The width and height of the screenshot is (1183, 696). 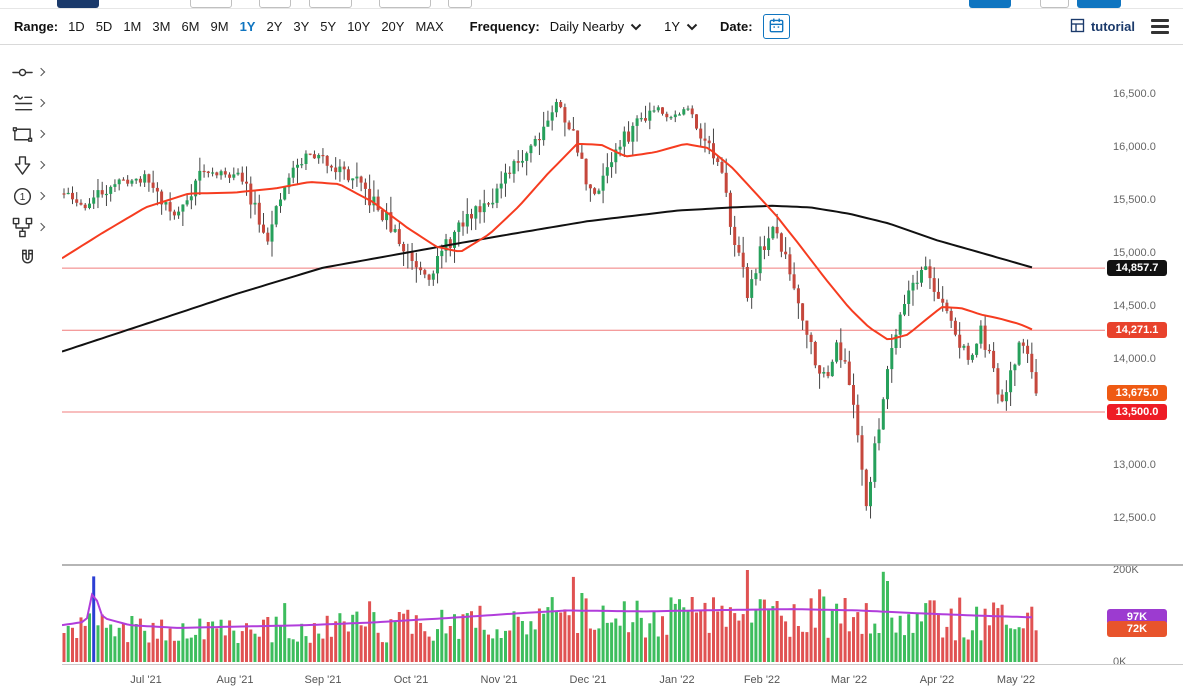 What do you see at coordinates (1077, 27) in the screenshot?
I see `tutorial-grid-icon` at bounding box center [1077, 27].